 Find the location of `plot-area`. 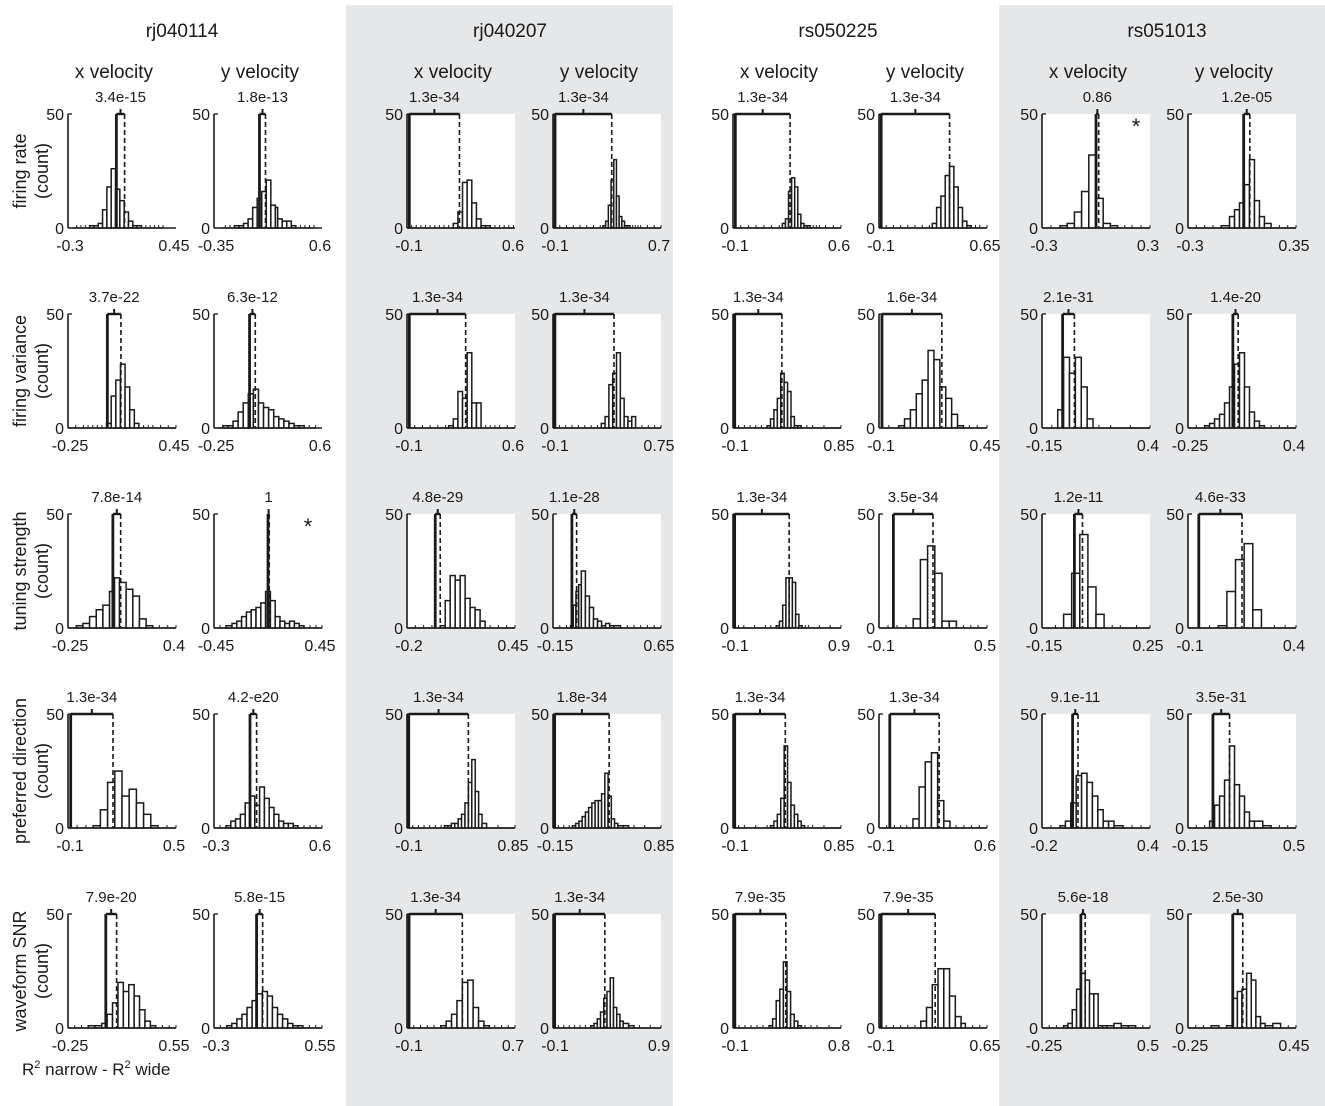

plot-area is located at coordinates (461, 771).